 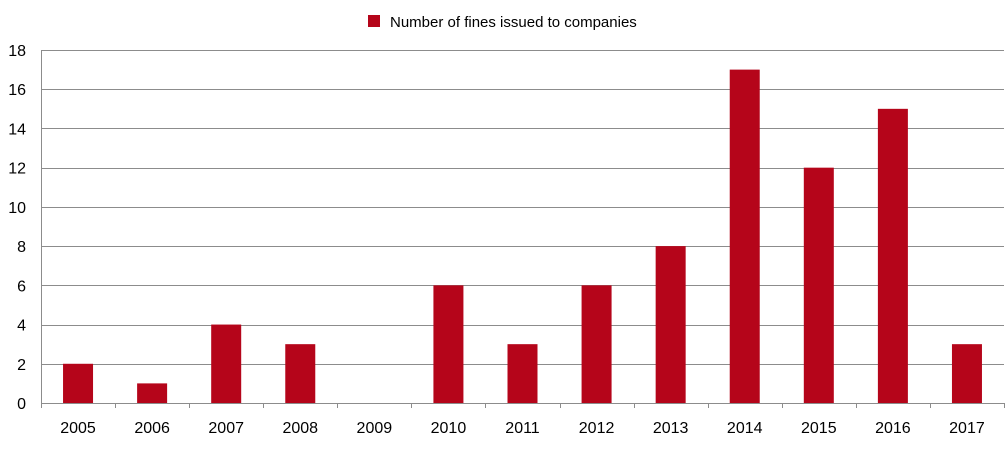 What do you see at coordinates (78, 383) in the screenshot?
I see `bar-2005` at bounding box center [78, 383].